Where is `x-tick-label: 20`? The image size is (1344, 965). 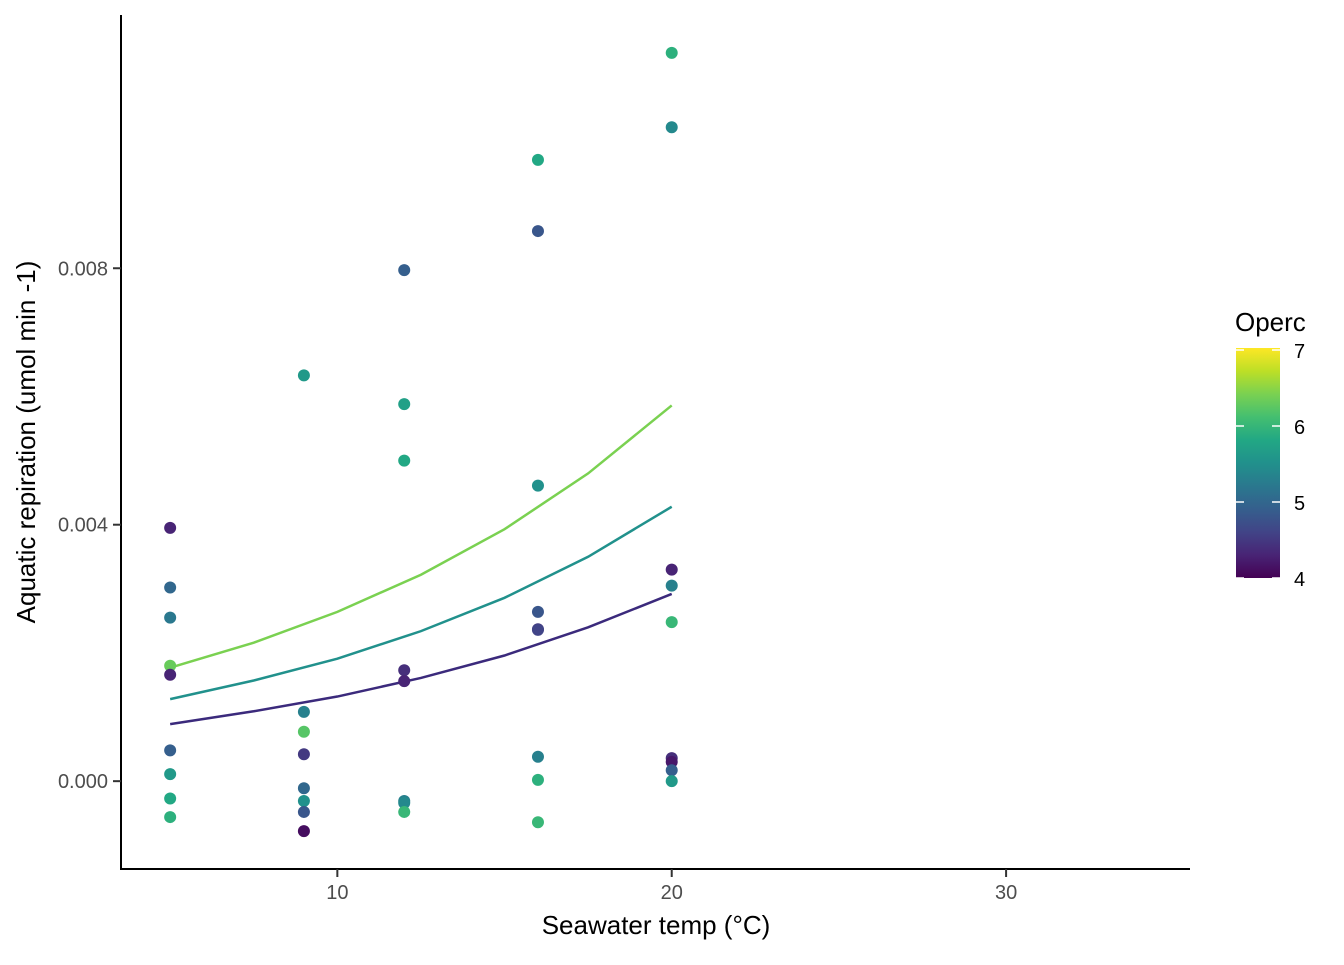 x-tick-label: 20 is located at coordinates (672, 893).